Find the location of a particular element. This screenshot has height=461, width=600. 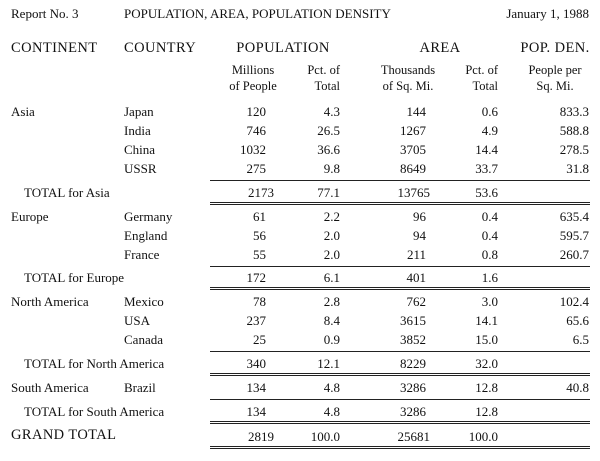

header-area: AREA is located at coordinates (440, 48).